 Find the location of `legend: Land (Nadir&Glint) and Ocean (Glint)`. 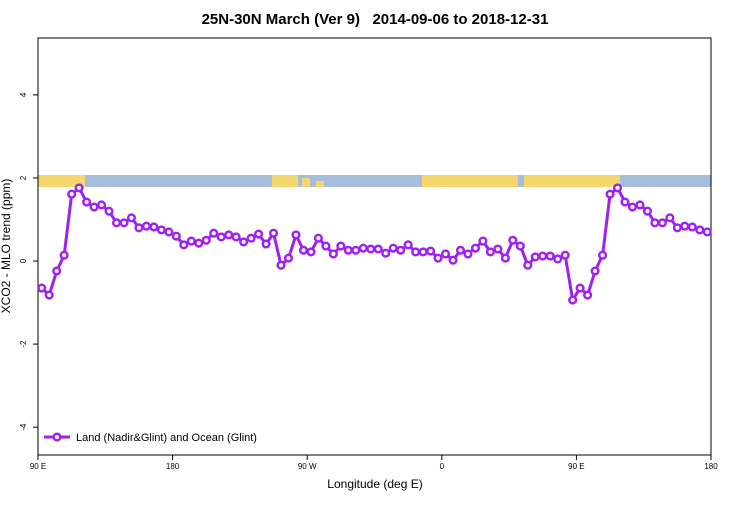

legend: Land (Nadir&Glint) and Ocean (Glint) is located at coordinates (150, 438).